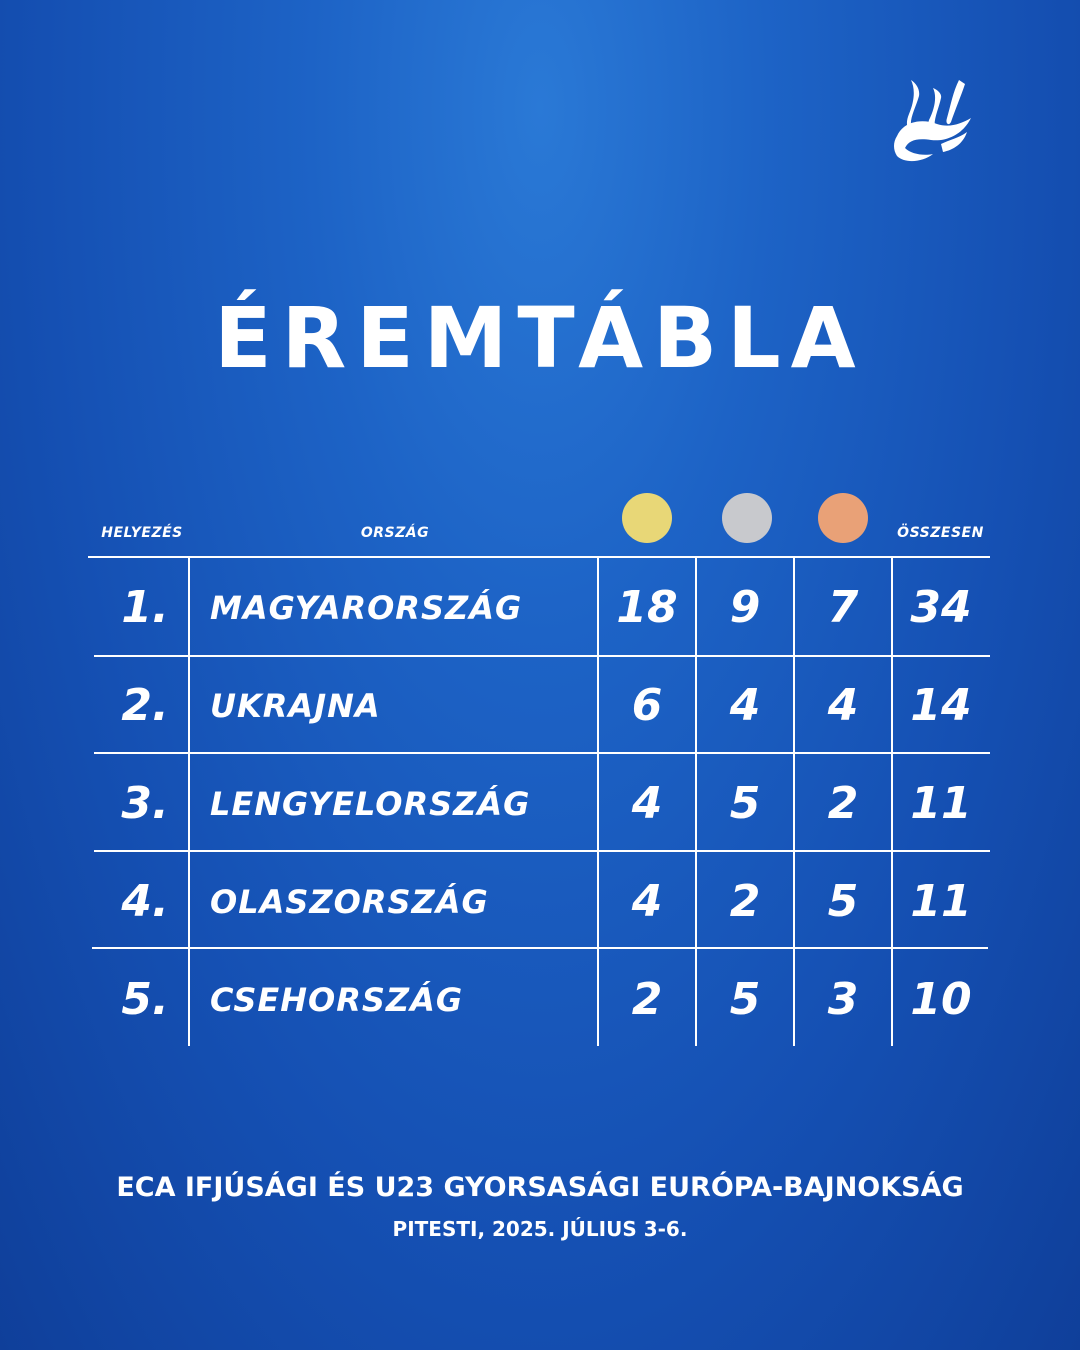 This screenshot has height=1350, width=1080. Describe the element at coordinates (142, 533) in the screenshot. I see `header-rank: HELYEZÉS` at that location.